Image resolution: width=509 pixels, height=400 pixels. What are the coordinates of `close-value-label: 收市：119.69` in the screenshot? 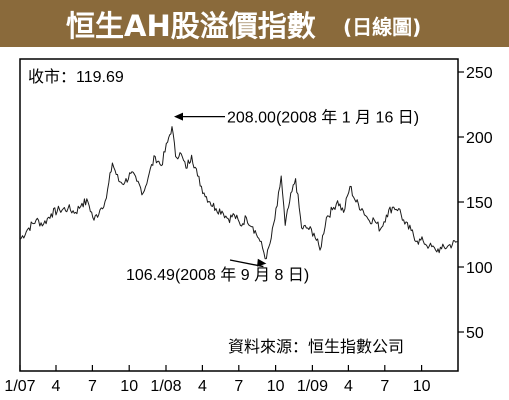 It's located at (76, 77).